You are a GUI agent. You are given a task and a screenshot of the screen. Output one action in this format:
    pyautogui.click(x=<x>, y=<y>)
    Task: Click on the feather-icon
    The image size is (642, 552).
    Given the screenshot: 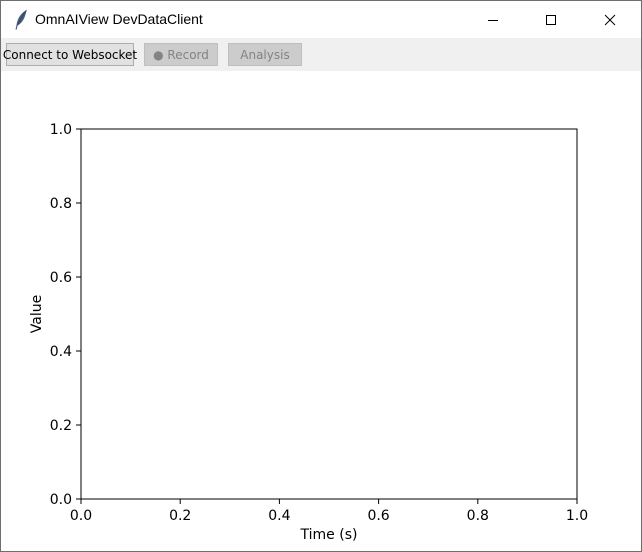 What is the action you would take?
    pyautogui.click(x=21, y=20)
    